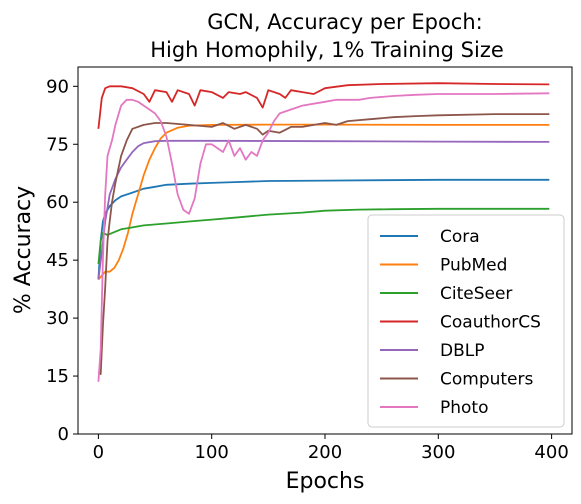 This screenshot has height=504, width=581. What do you see at coordinates (473, 266) in the screenshot?
I see `legend-label-pubmed: PubMed` at bounding box center [473, 266].